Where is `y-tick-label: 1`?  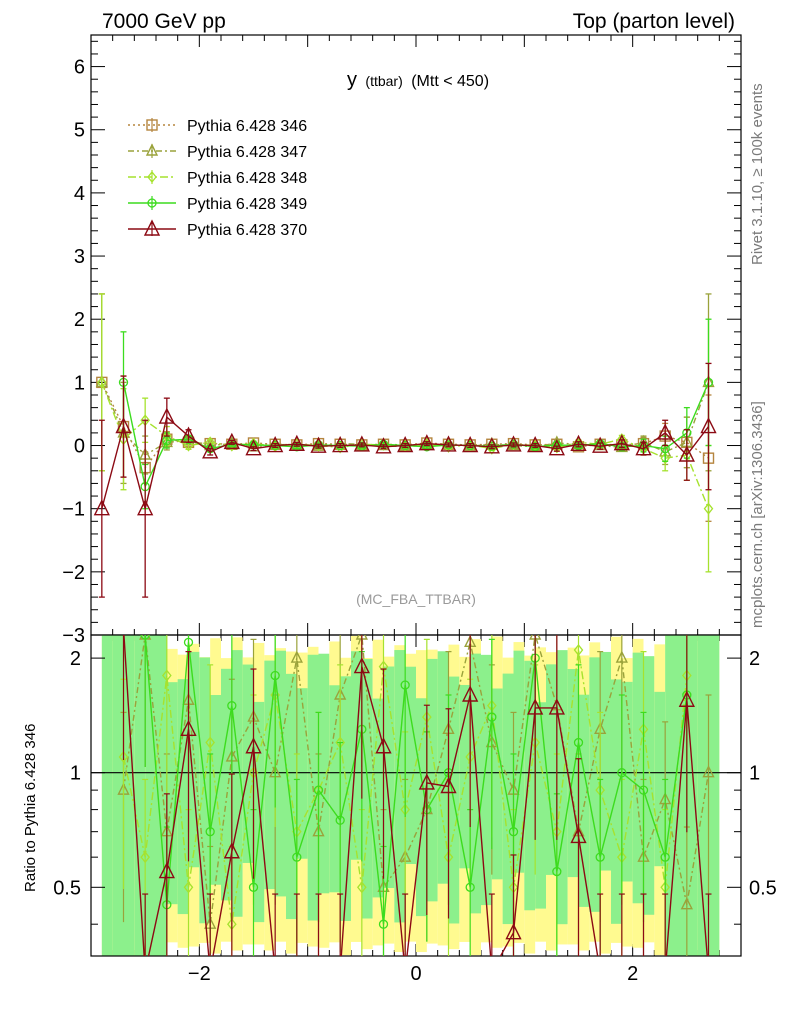
y-tick-label: 1 is located at coordinates (79, 383).